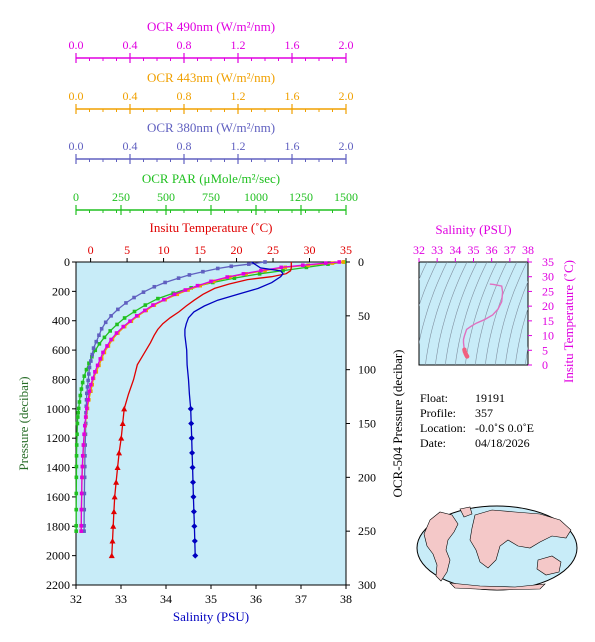 This screenshot has height=642, width=595. Describe the element at coordinates (545, 365) in the screenshot. I see `ts-temperature-tick-label: 0` at that location.